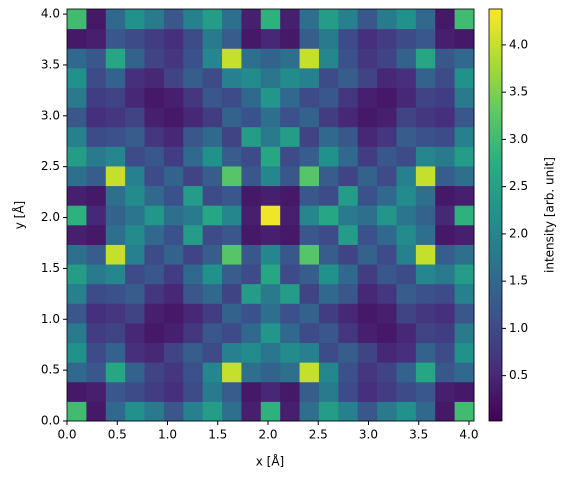  What do you see at coordinates (518, 281) in the screenshot?
I see `colorbar-tick-label: 1.5` at bounding box center [518, 281].